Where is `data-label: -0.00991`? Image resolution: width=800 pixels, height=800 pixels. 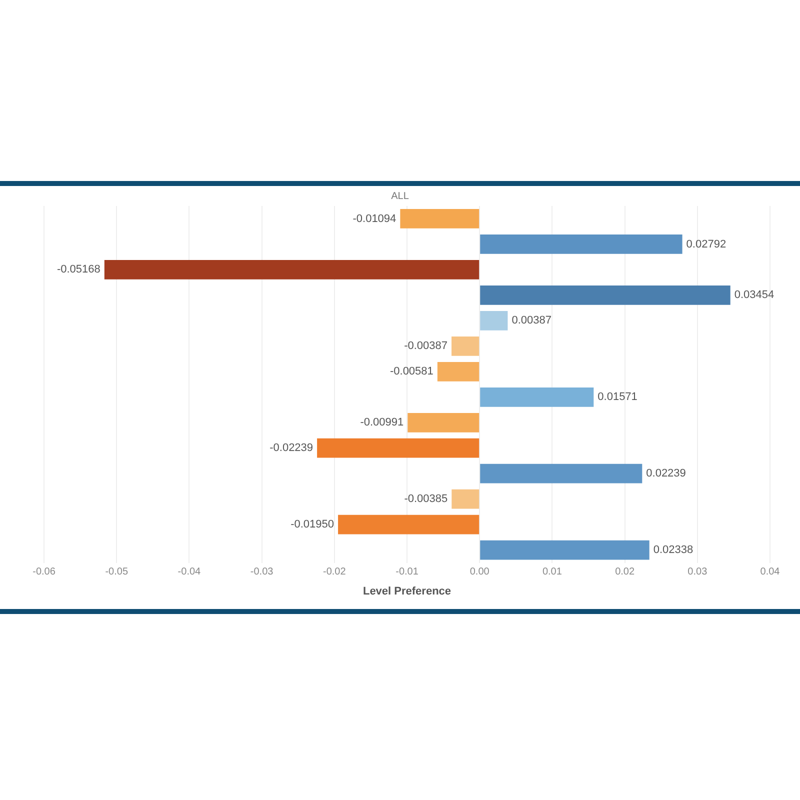 data-label: -0.00991 is located at coordinates (382, 422).